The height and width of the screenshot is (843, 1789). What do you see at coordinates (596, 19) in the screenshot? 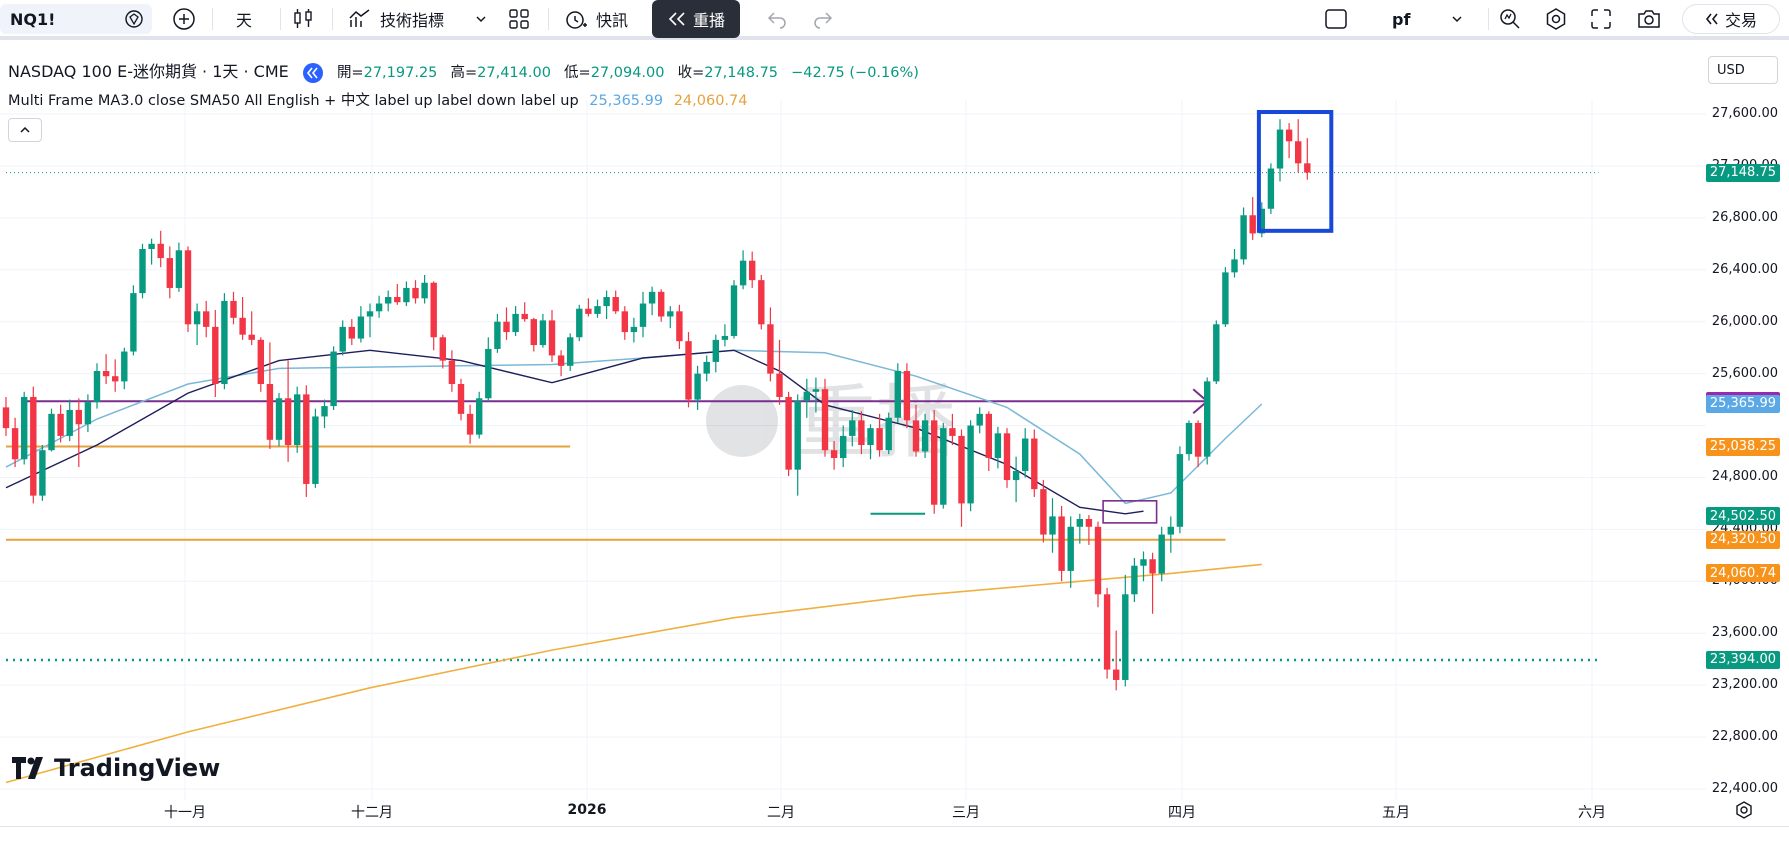
I see `alert-button: 快訊` at bounding box center [596, 19].